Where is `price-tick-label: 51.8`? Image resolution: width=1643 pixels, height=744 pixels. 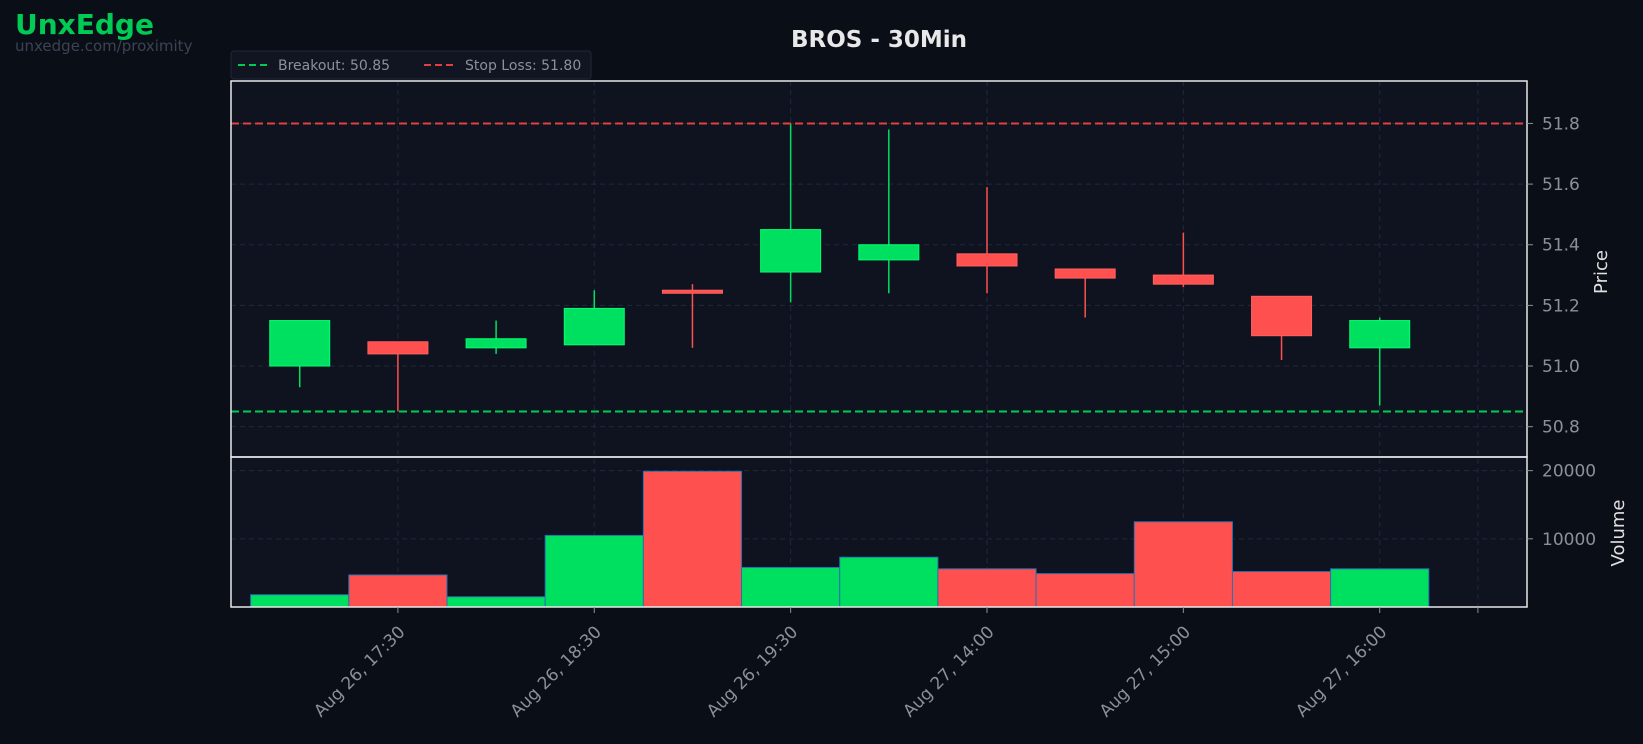
price-tick-label: 51.8 is located at coordinates (1561, 124).